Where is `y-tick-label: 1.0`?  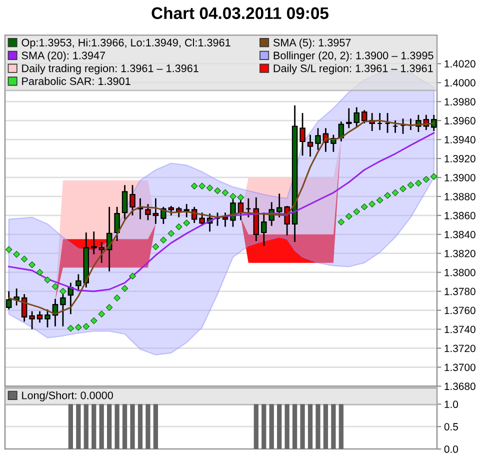 y-tick-label: 1.0 is located at coordinates (451, 404).